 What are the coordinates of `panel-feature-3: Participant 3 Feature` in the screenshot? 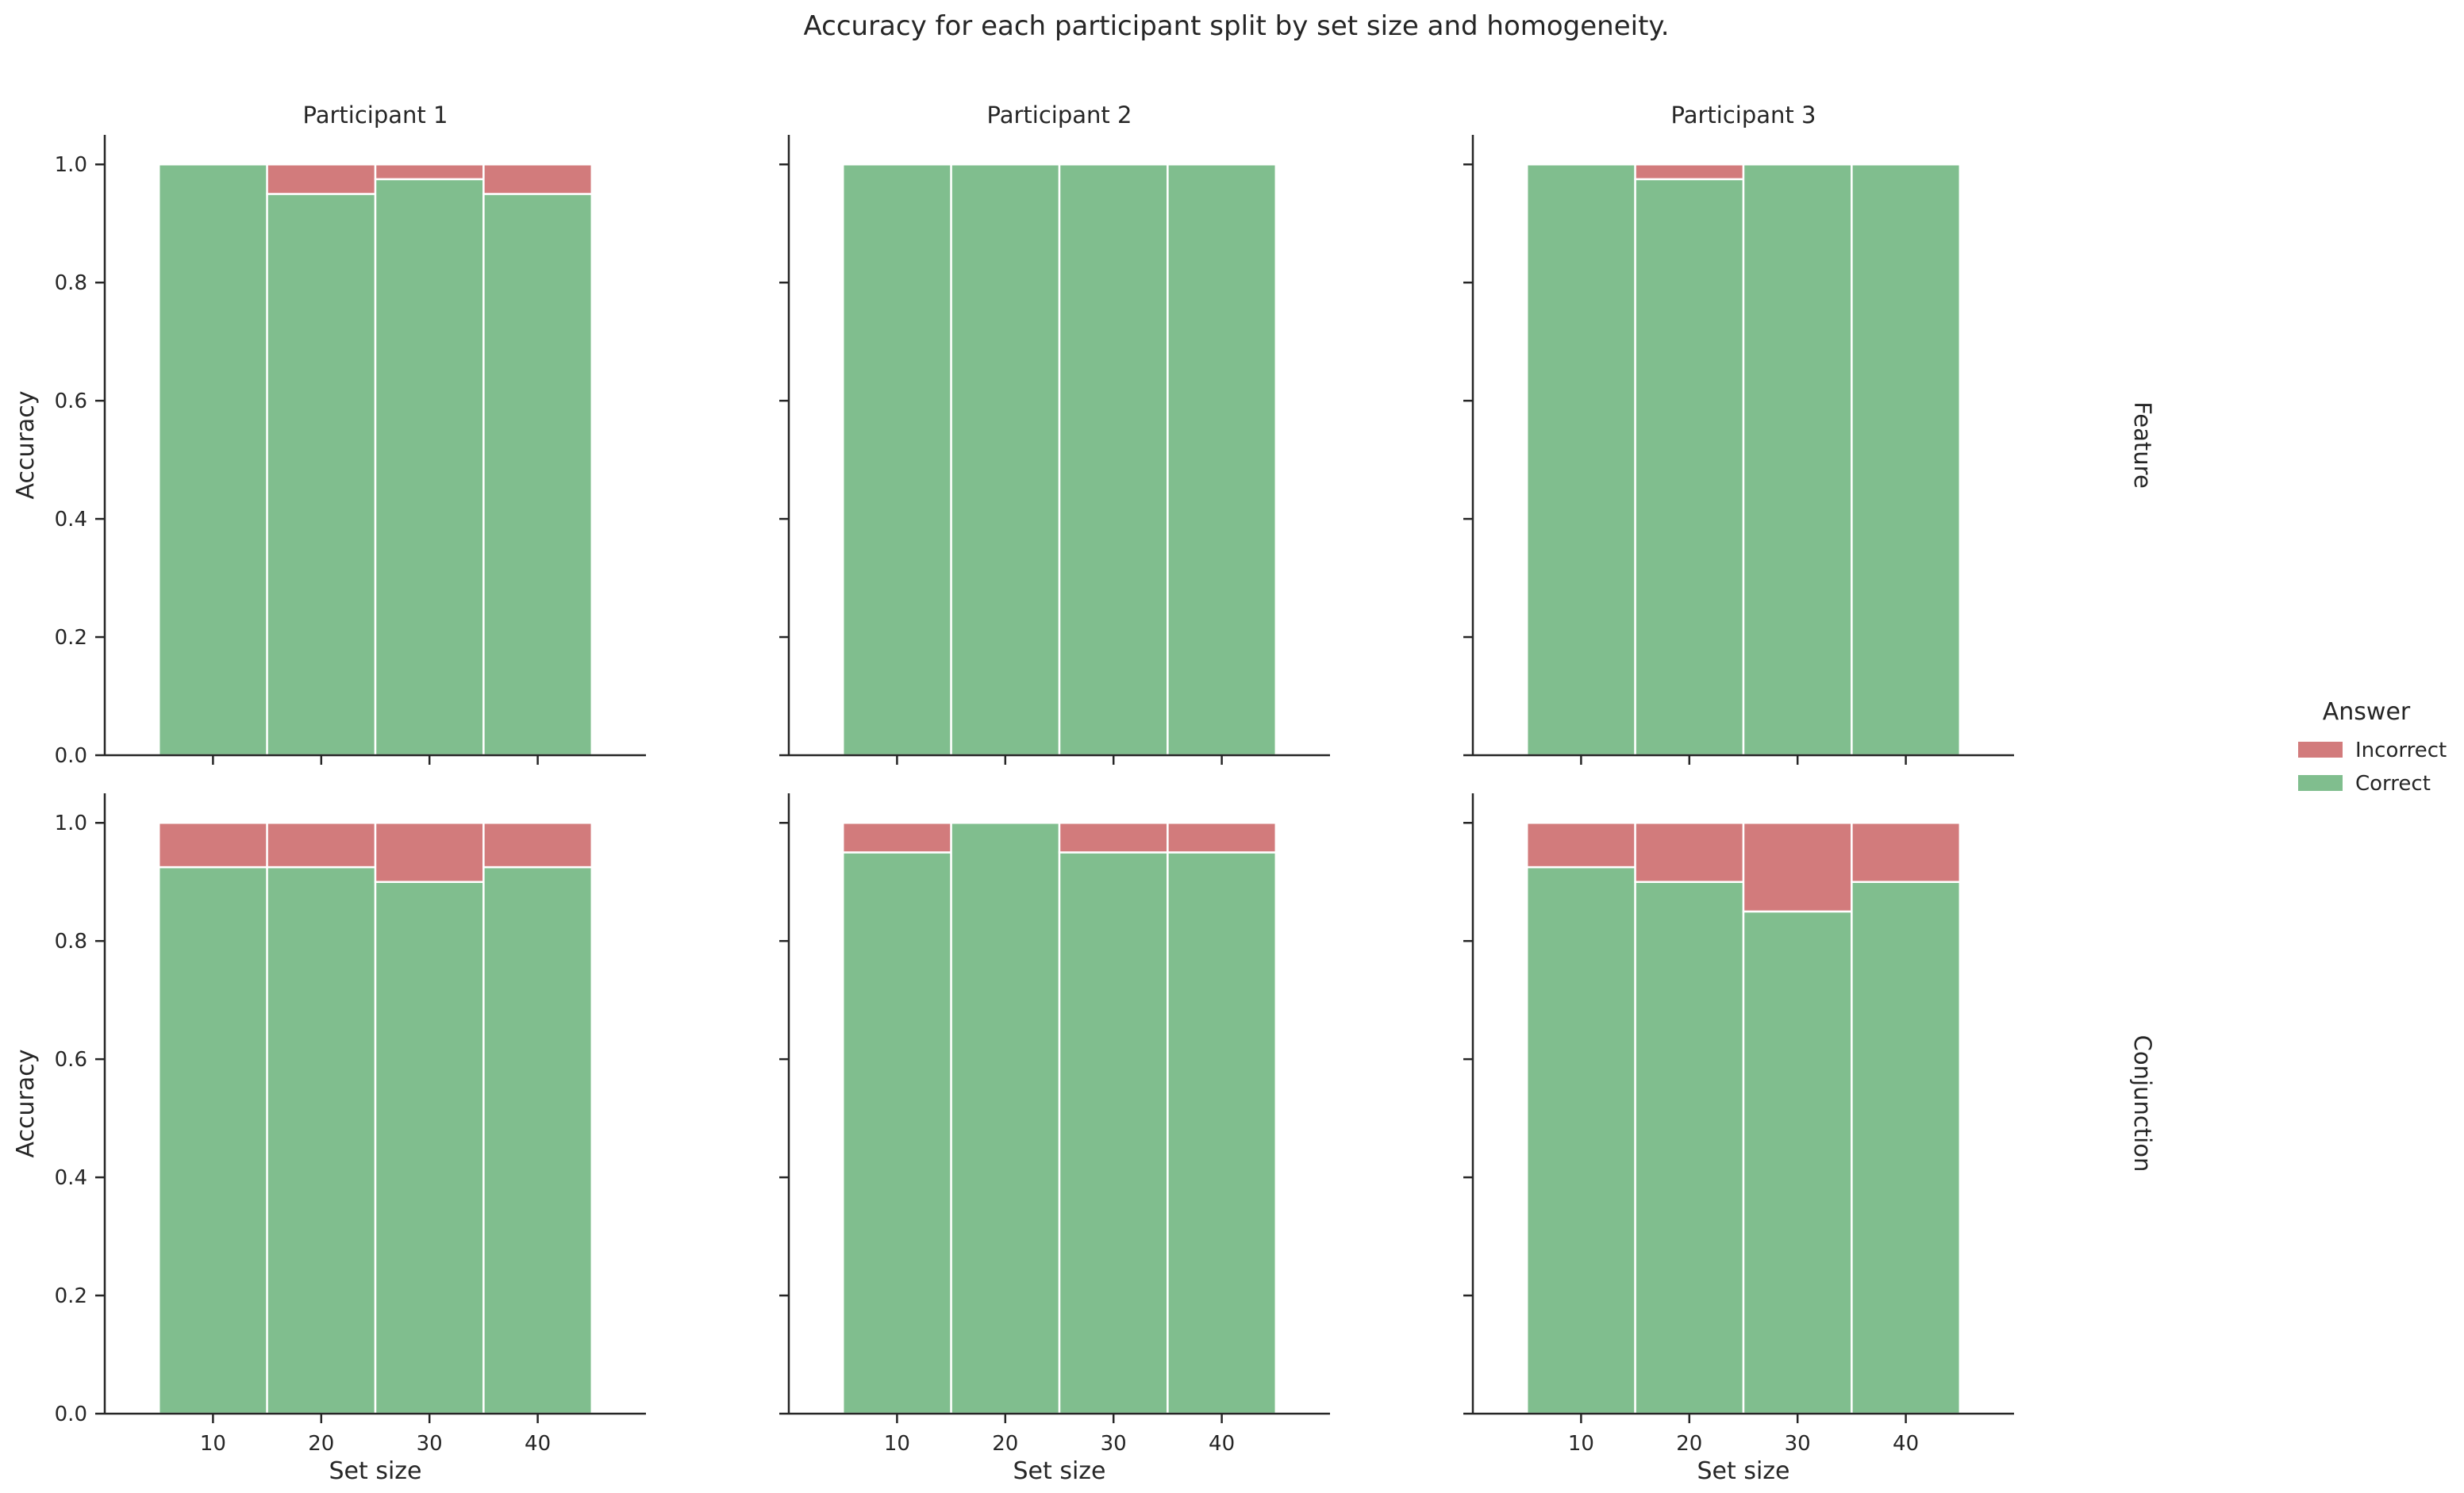 It's located at (1809, 434).